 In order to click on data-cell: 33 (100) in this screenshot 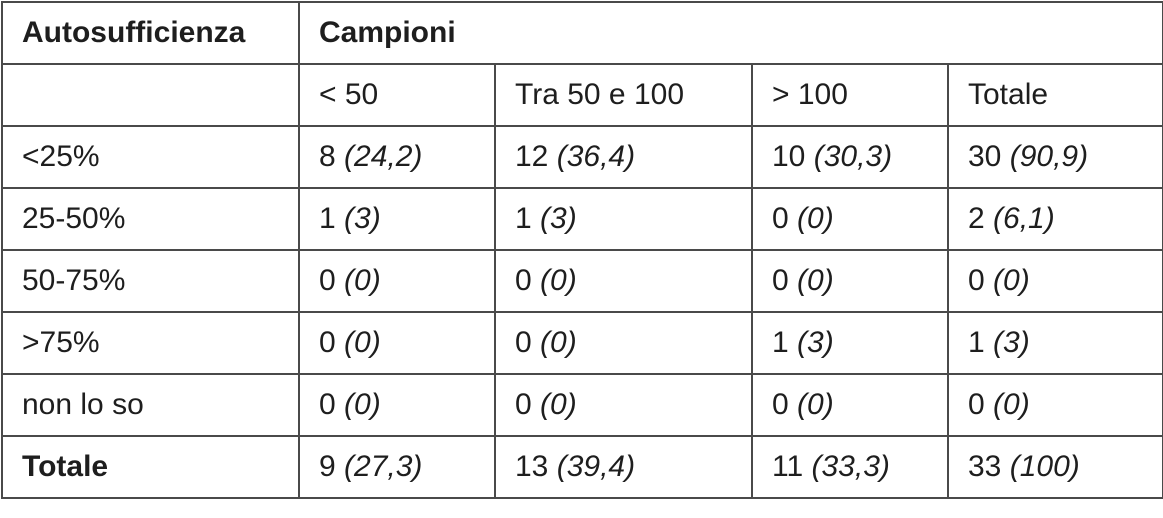, I will do `click(1054, 467)`.